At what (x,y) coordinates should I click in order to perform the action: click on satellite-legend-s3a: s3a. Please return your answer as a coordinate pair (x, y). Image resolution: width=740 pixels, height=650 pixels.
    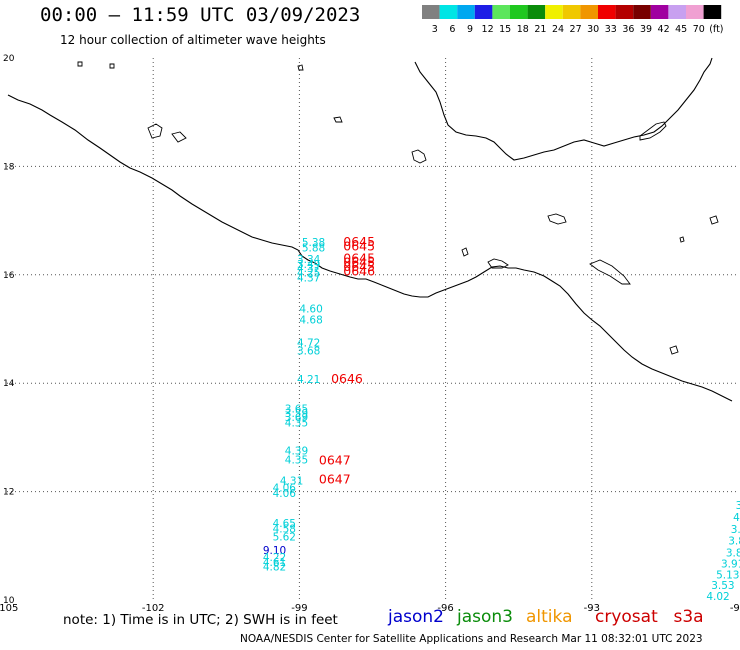
    Looking at the image, I should click on (688, 617).